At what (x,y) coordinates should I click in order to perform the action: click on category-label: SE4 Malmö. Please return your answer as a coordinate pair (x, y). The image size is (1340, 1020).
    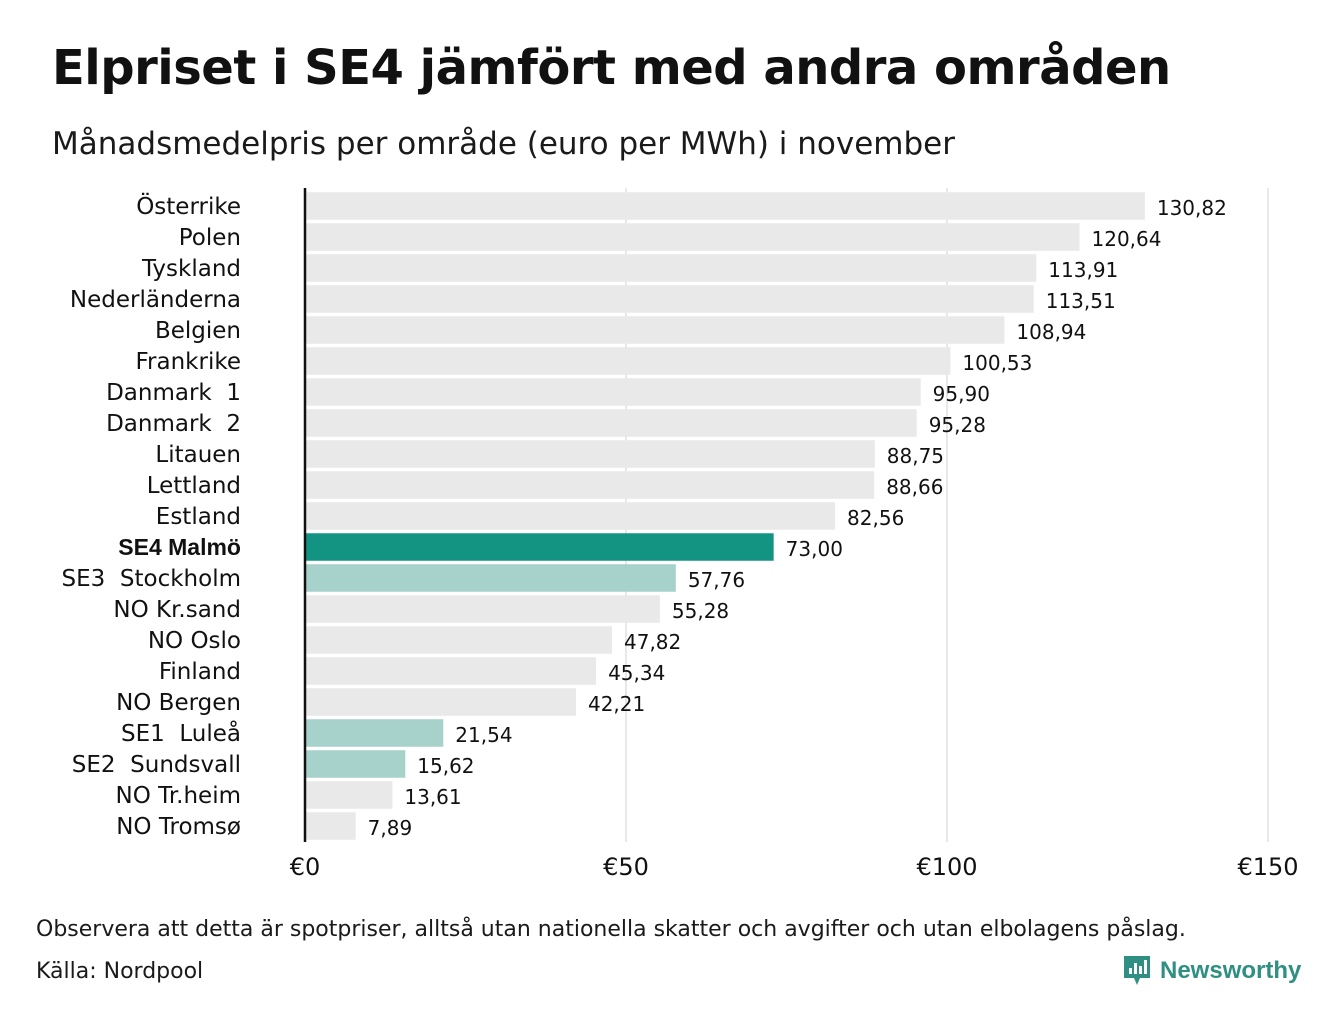
    Looking at the image, I should click on (179, 547).